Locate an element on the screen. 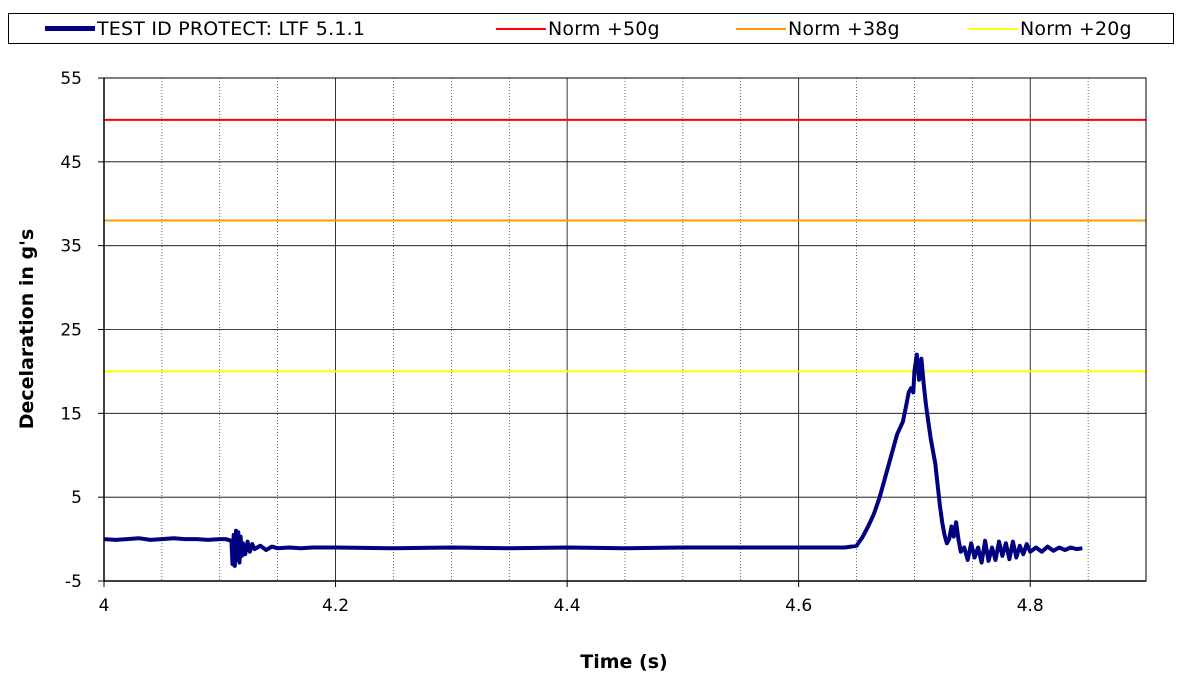 The width and height of the screenshot is (1184, 675). legend-label-norm-50: Norm +50g is located at coordinates (604, 28).